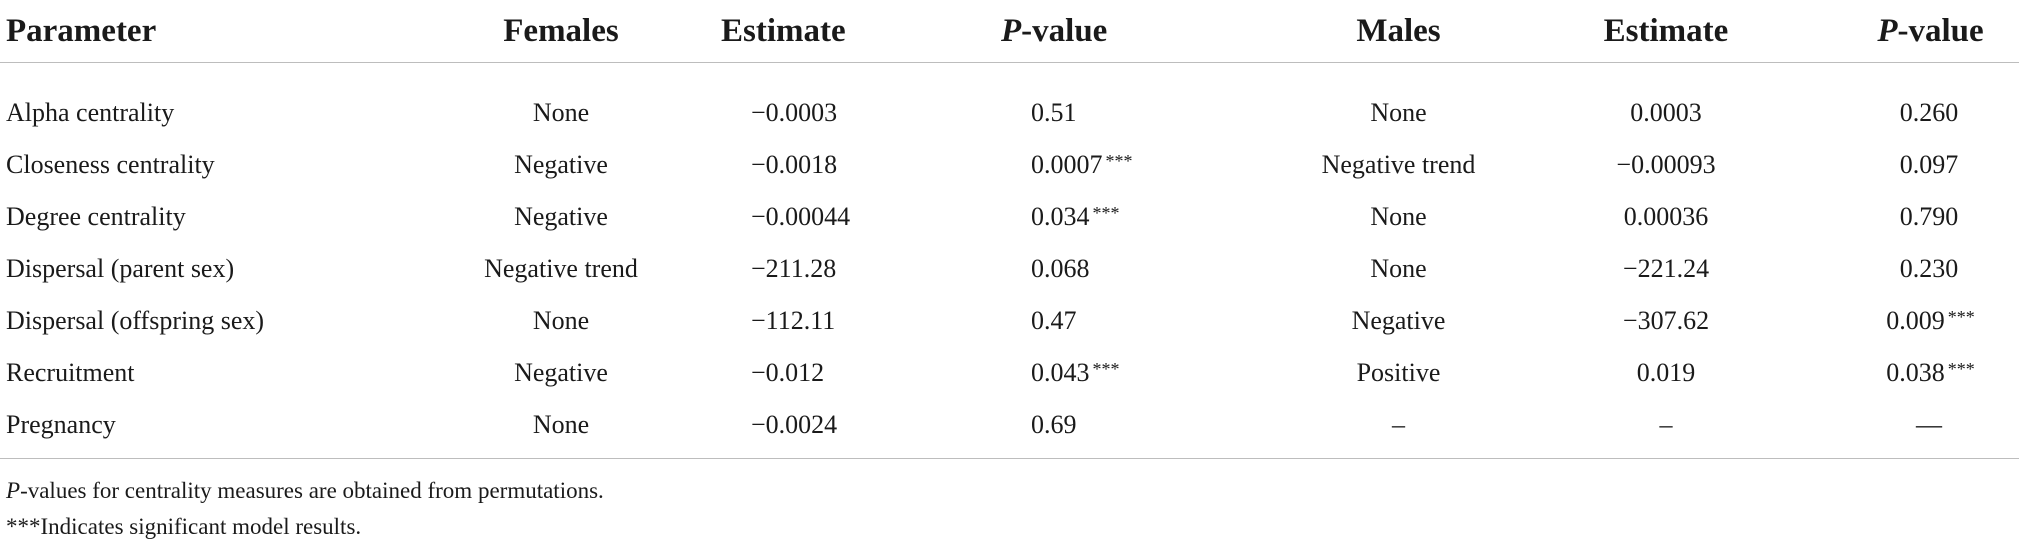 The height and width of the screenshot is (550, 2019). What do you see at coordinates (1398, 320) in the screenshot?
I see `cell-males: Negative` at bounding box center [1398, 320].